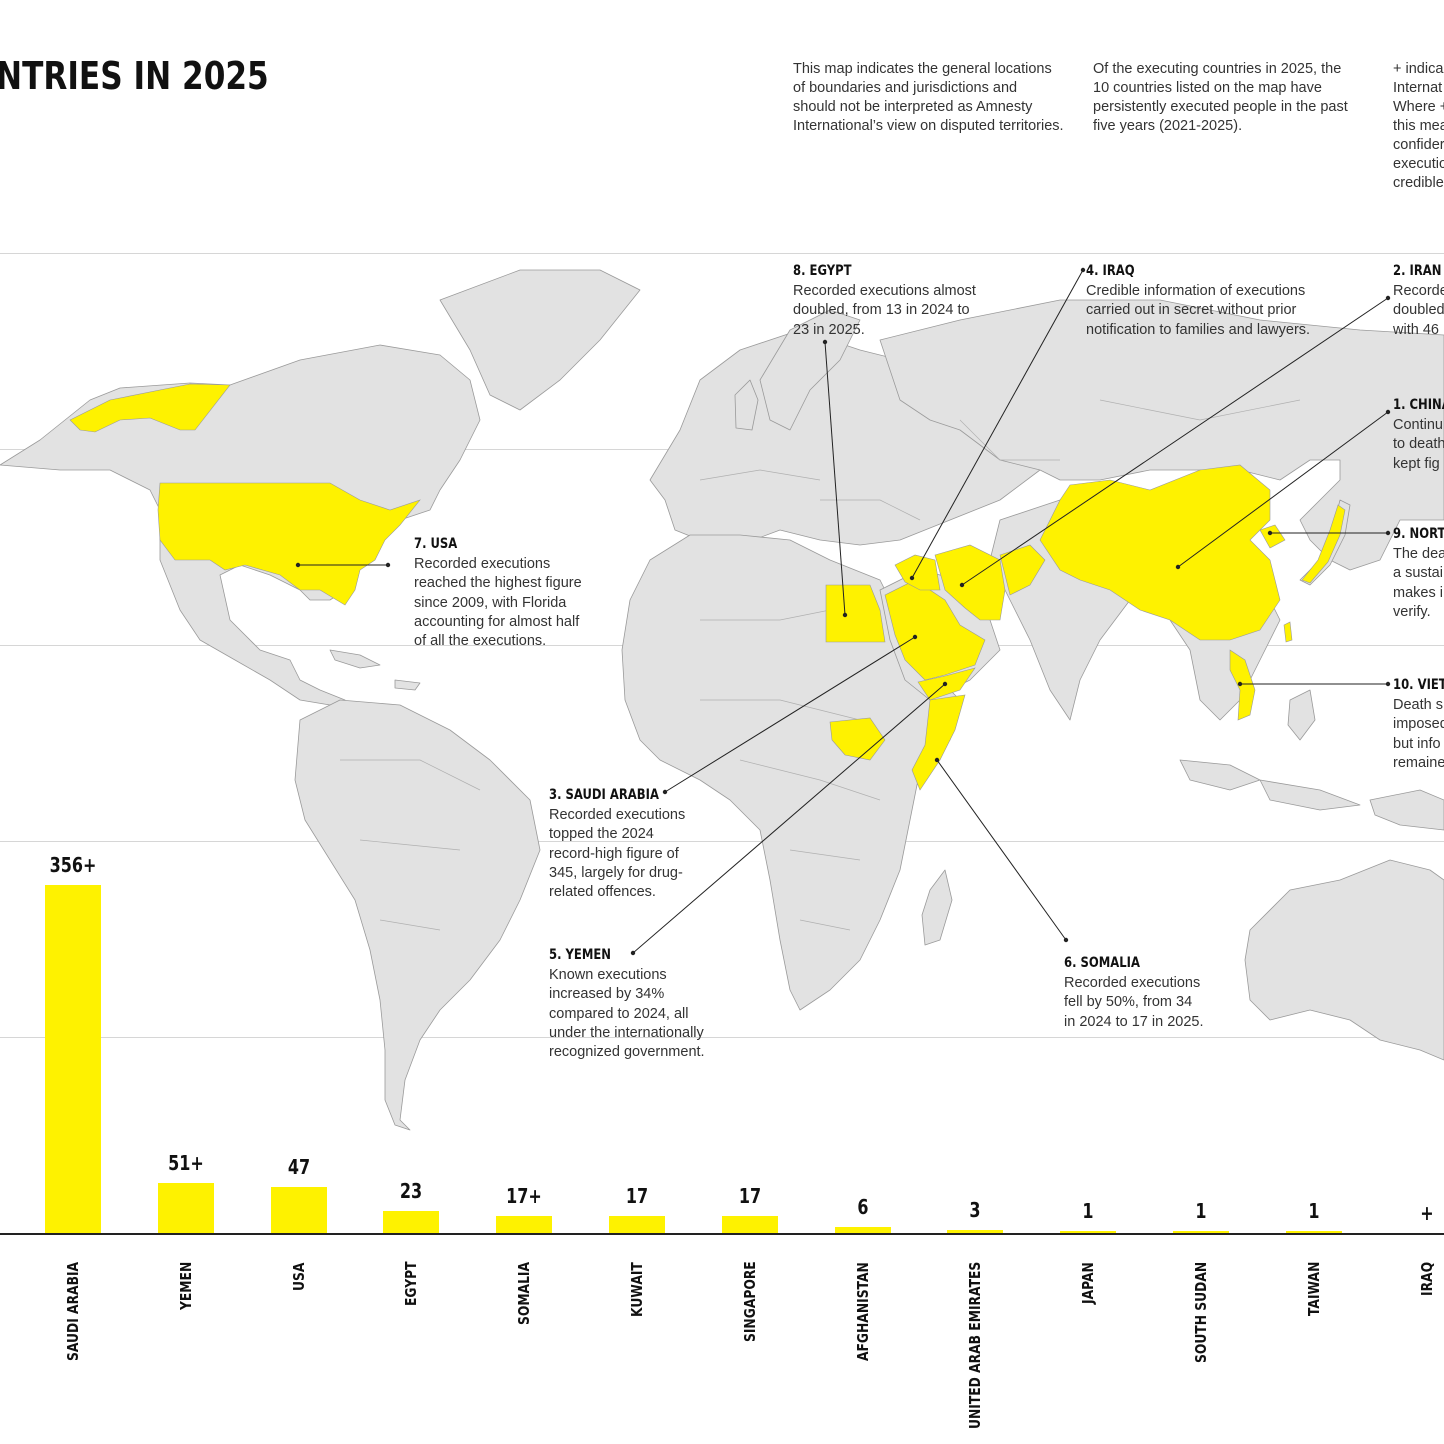  What do you see at coordinates (937, 907) in the screenshot?
I see `madagascar-landmass` at bounding box center [937, 907].